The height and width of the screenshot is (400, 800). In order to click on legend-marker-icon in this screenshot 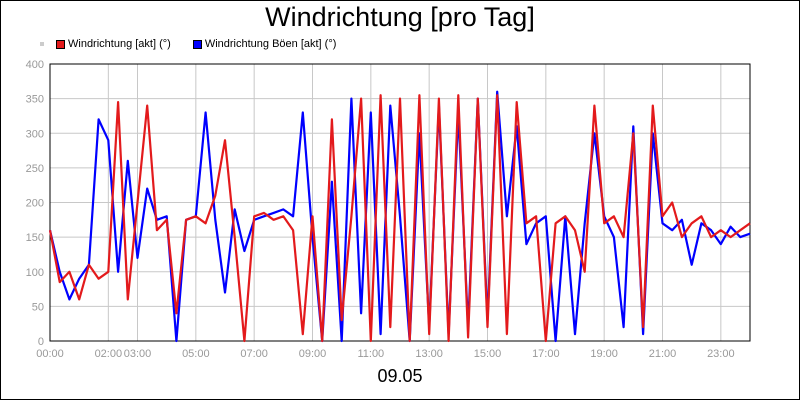, I will do `click(42, 44)`.